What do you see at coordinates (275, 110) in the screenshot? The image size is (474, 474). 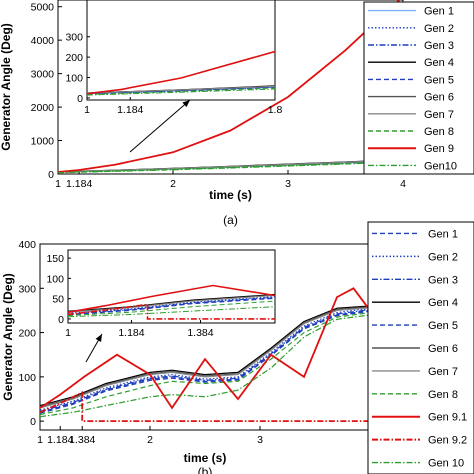 I see `inset-x-tick-label: 1.8` at bounding box center [275, 110].